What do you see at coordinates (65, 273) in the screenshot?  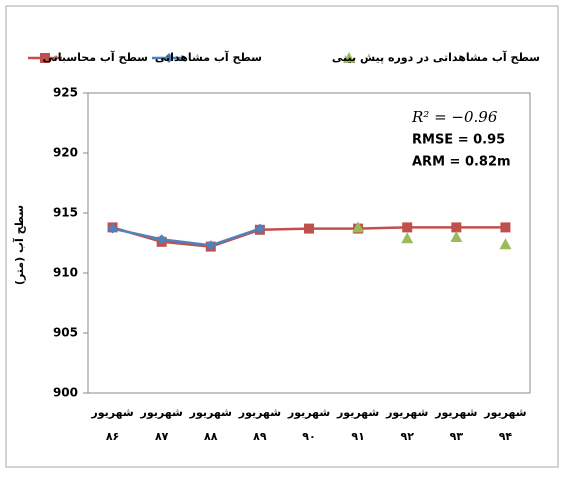 I see `y-tick-label: 910` at bounding box center [65, 273].